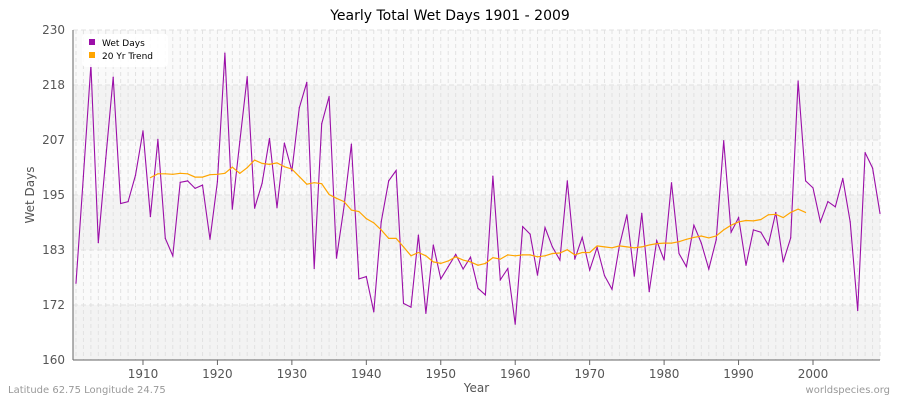 Image resolution: width=900 pixels, height=400 pixels. Describe the element at coordinates (53, 140) in the screenshot. I see `y-tick-label: 207` at that location.